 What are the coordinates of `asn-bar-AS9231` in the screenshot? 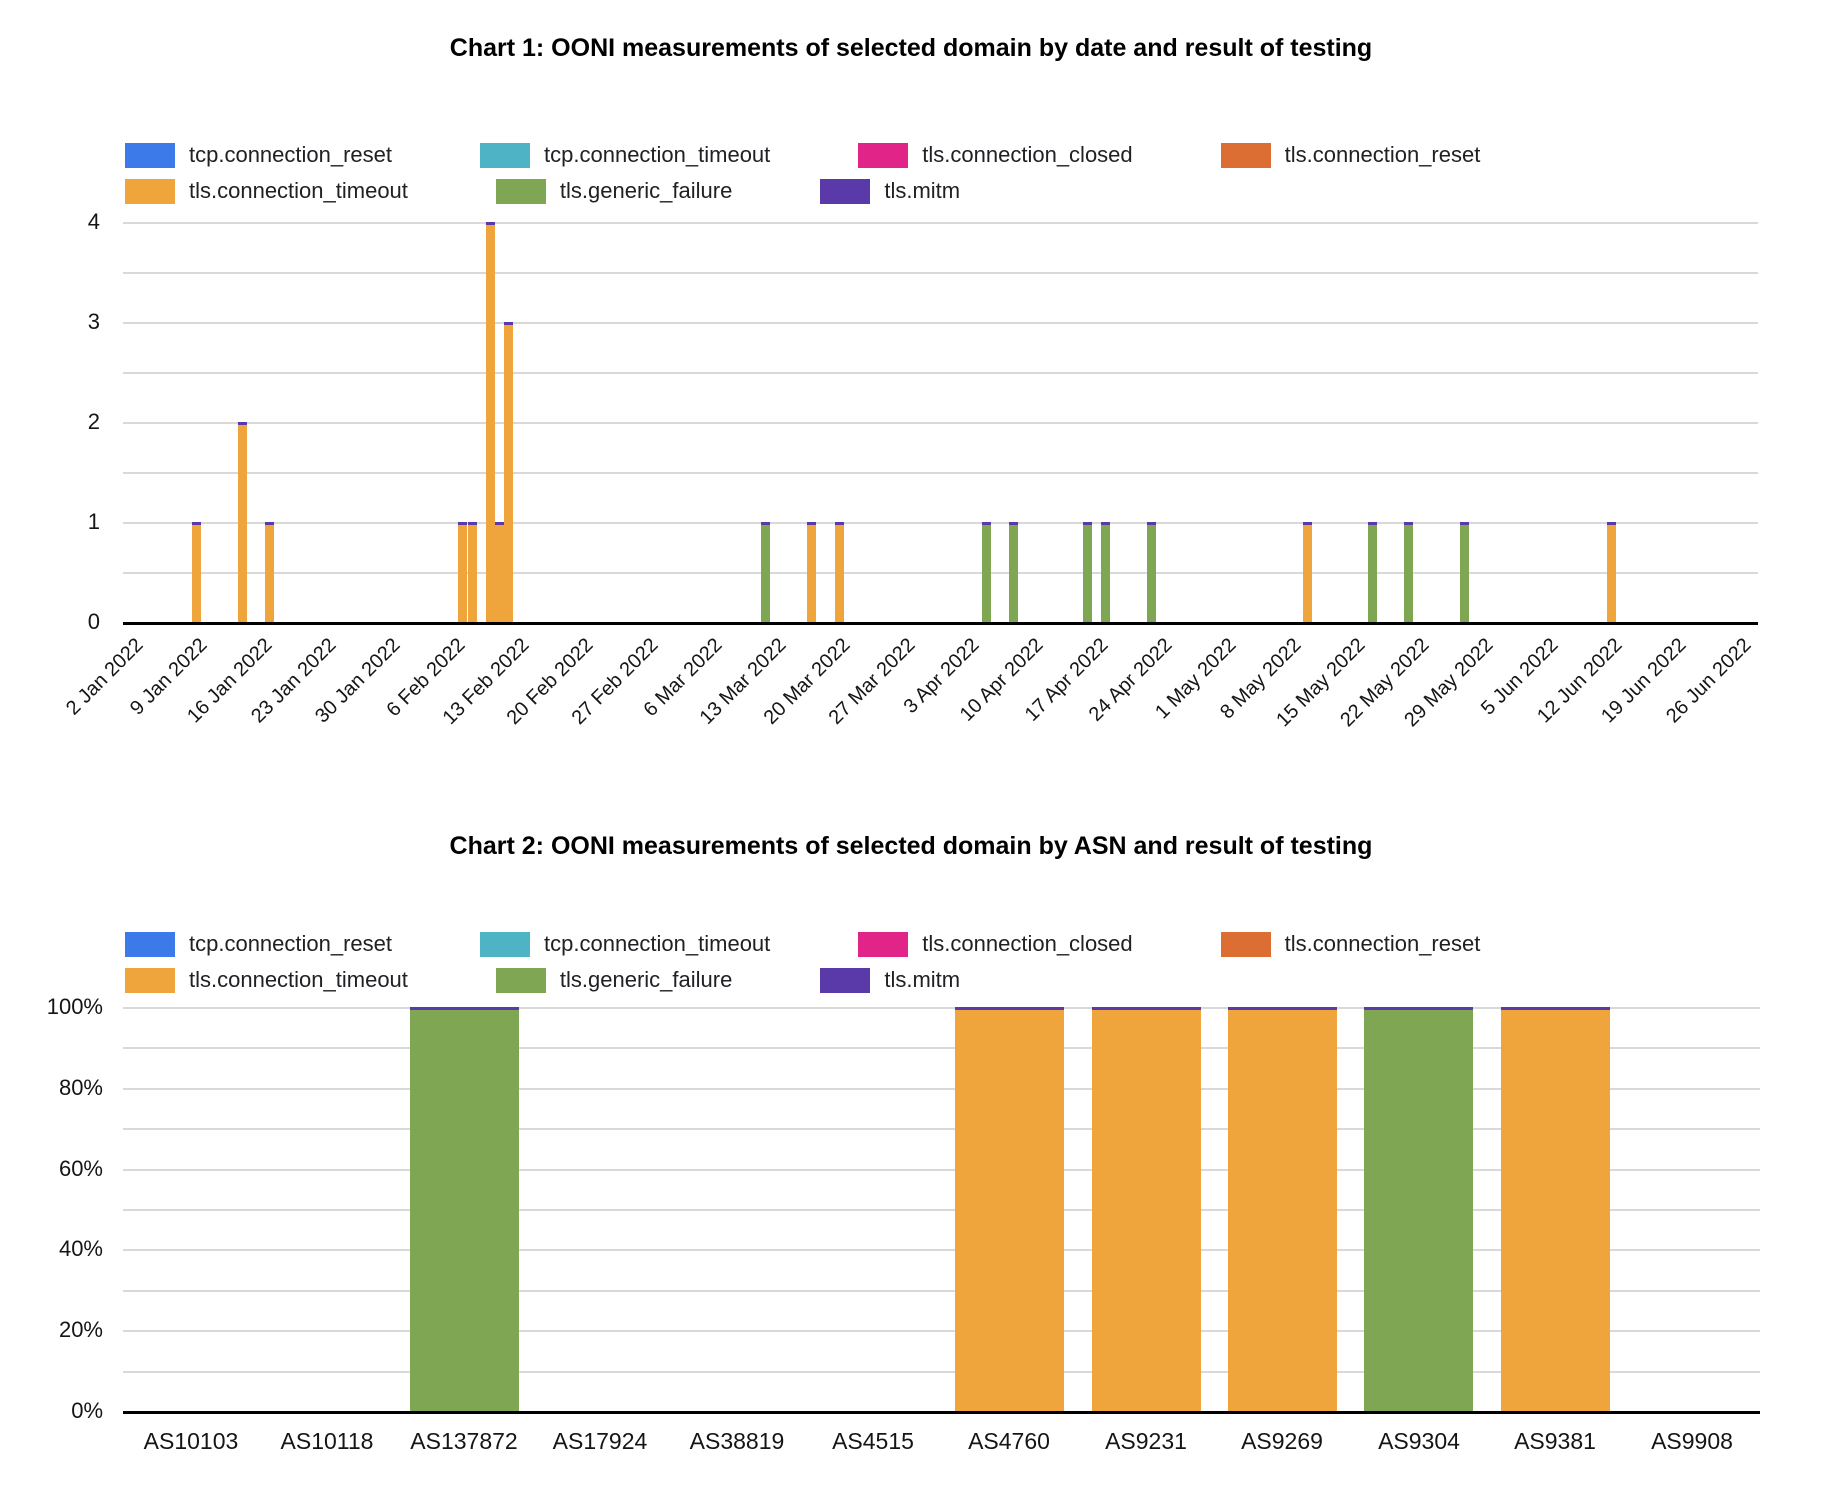 It's located at (1146, 1209).